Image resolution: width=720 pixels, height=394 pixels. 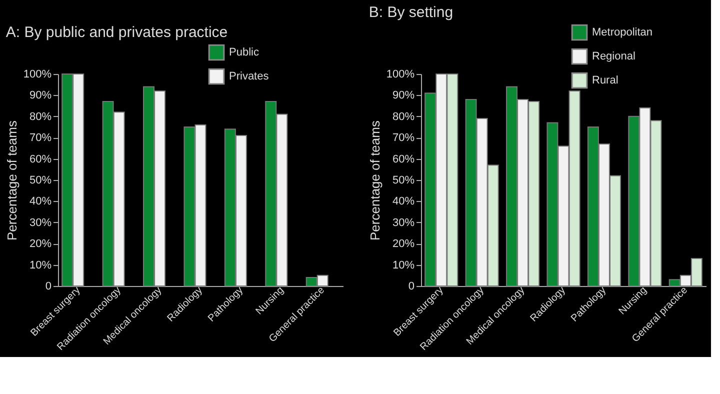 What do you see at coordinates (411, 12) in the screenshot?
I see `chart-title: B: By setting` at bounding box center [411, 12].